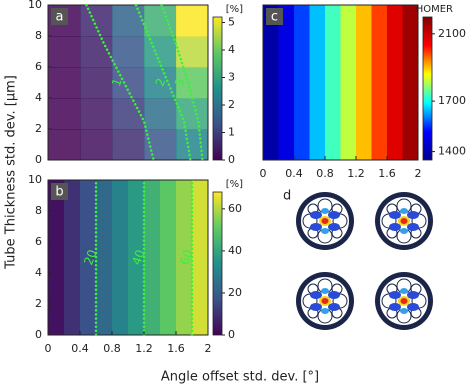 Image resolution: width=471 pixels, height=385 pixels. I want to click on colorbar-tick-label: 5, so click(231, 22).